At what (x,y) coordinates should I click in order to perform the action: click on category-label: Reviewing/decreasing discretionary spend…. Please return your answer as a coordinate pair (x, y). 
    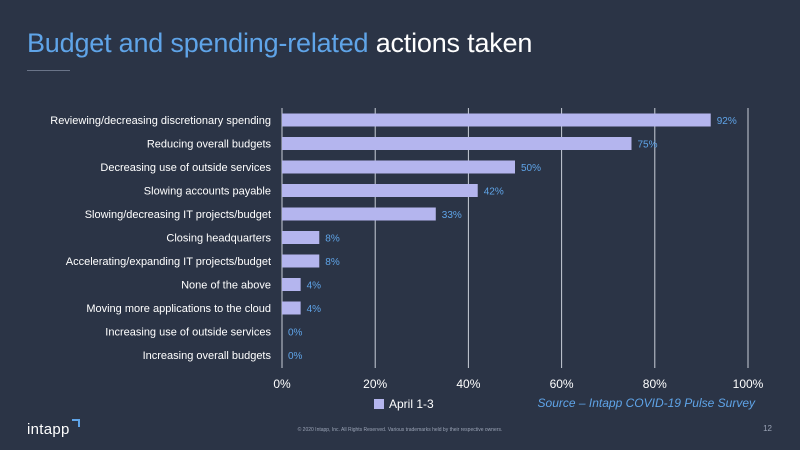
    Looking at the image, I should click on (160, 121).